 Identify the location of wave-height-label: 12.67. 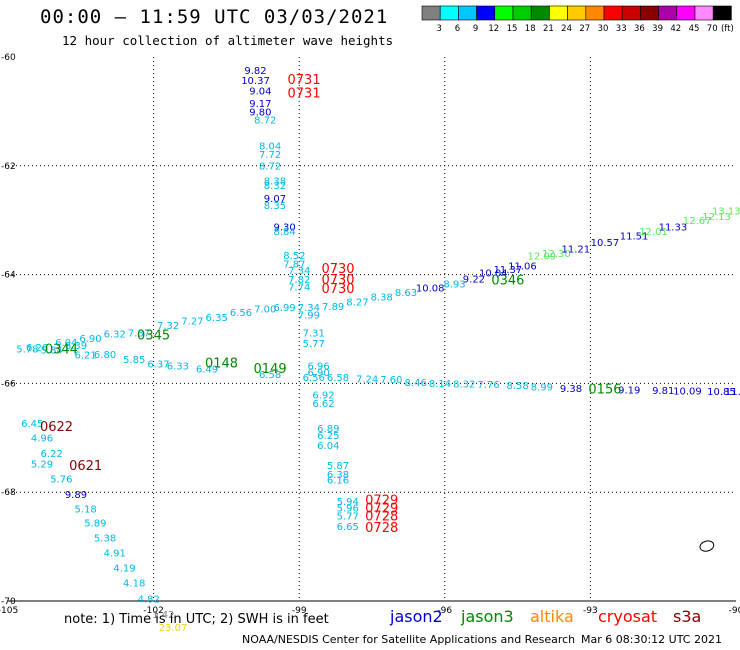
(697, 221).